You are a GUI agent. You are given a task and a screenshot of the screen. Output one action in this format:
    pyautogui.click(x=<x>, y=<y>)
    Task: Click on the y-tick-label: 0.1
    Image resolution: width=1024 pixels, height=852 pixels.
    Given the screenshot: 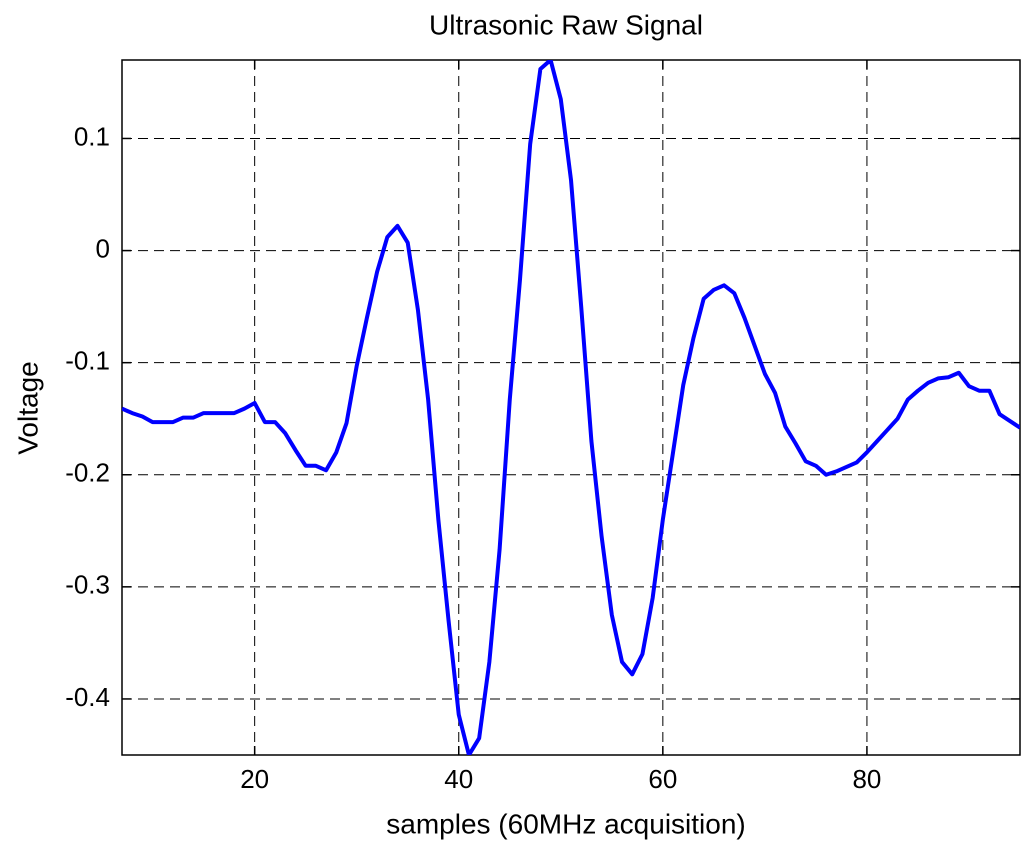 What is the action you would take?
    pyautogui.click(x=92, y=136)
    